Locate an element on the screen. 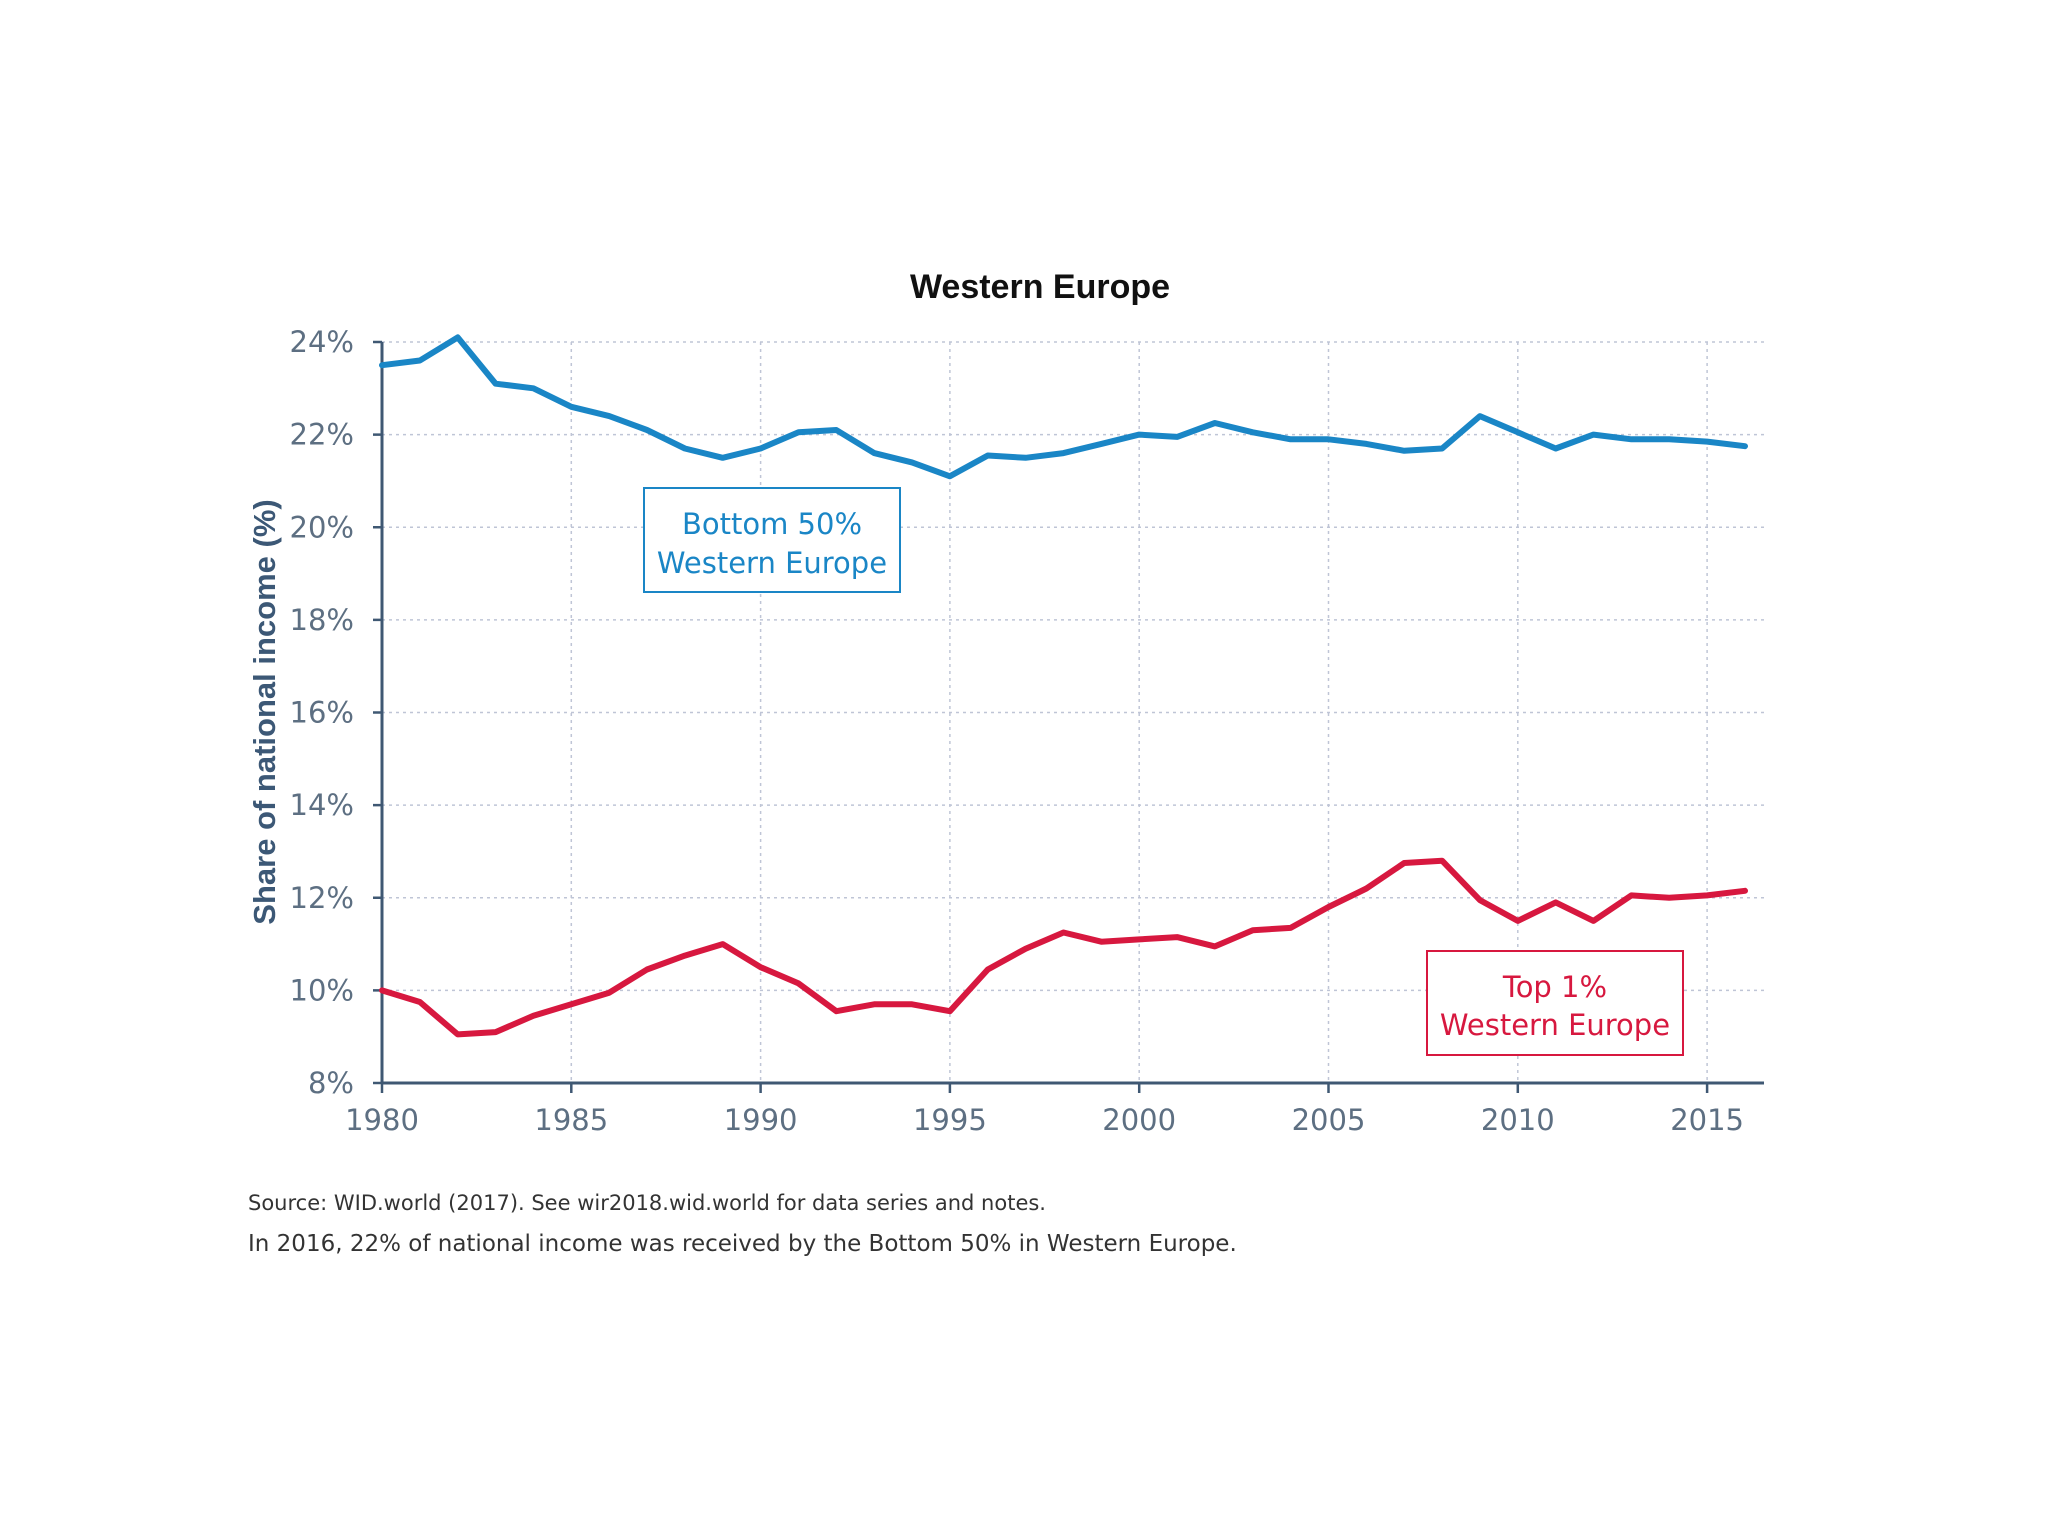 The image size is (2048, 1536). point-bottom-50-2010 is located at coordinates (1518, 432).